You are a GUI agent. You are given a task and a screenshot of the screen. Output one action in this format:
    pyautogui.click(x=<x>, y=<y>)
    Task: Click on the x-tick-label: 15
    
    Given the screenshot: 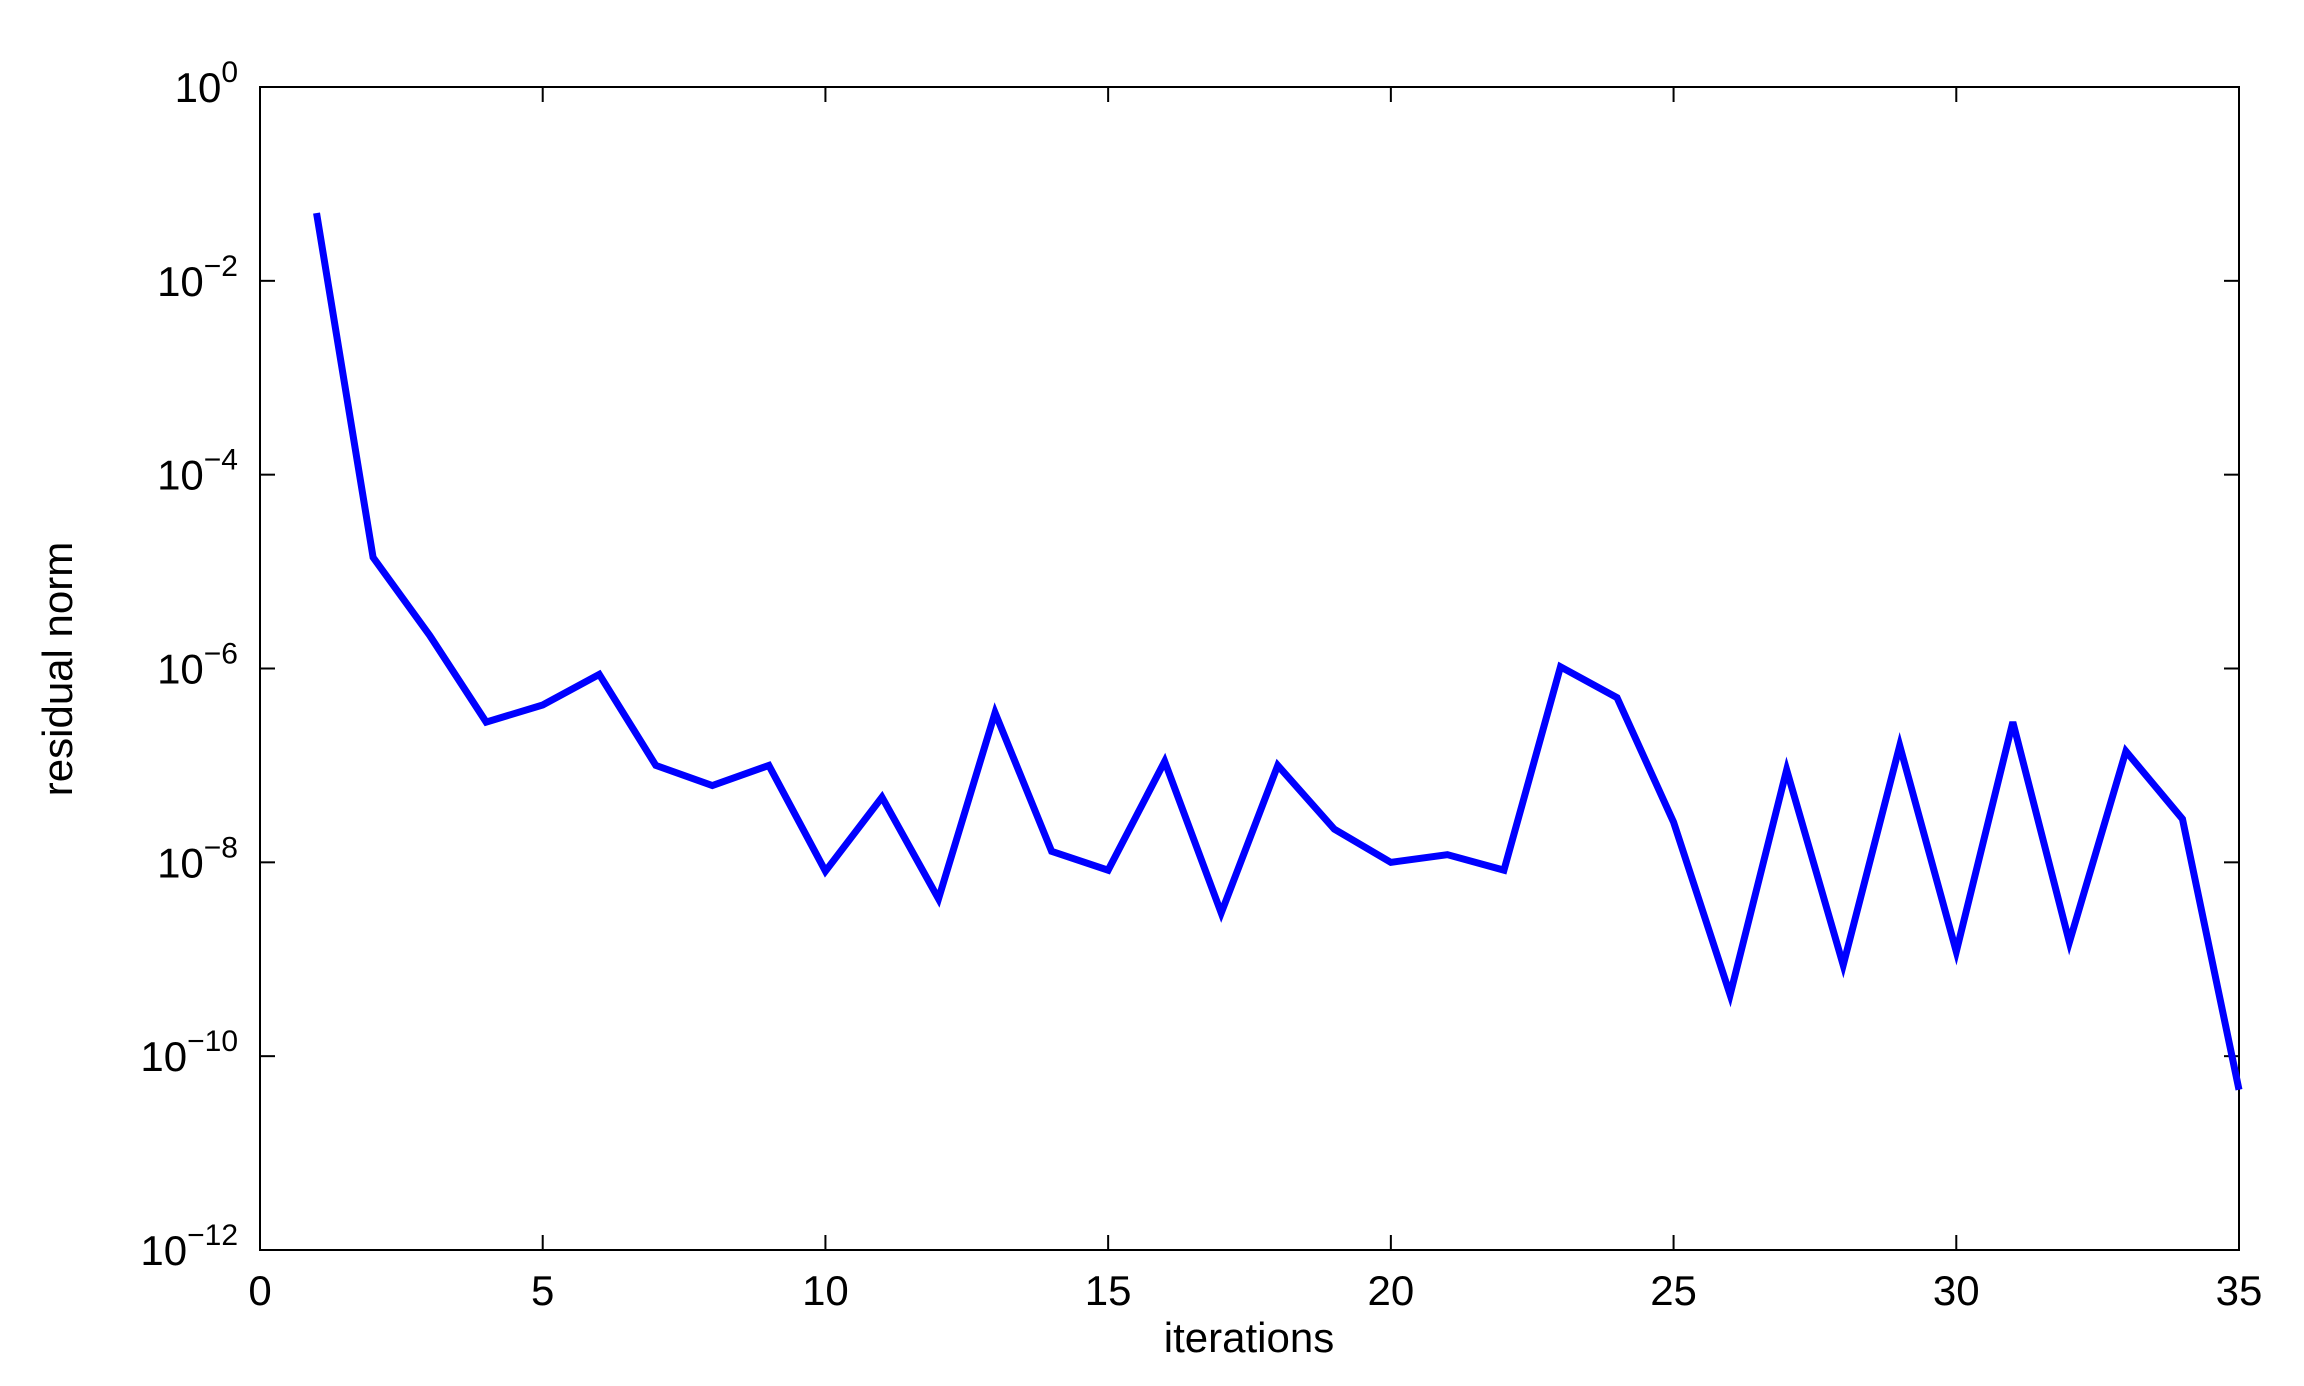 What is the action you would take?
    pyautogui.click(x=1108, y=1290)
    